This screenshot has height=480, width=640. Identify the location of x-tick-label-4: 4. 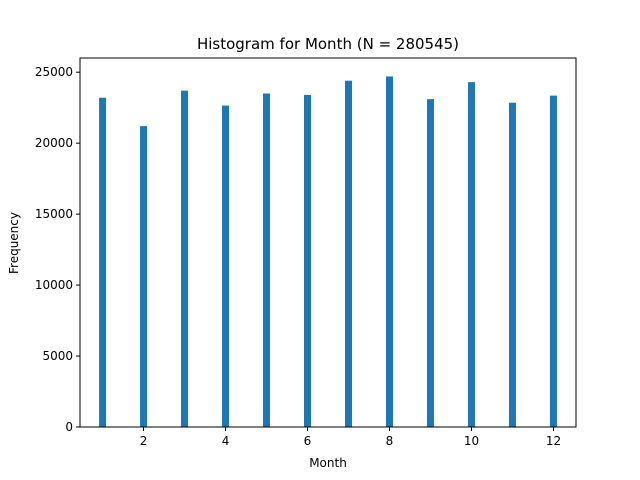
(226, 441).